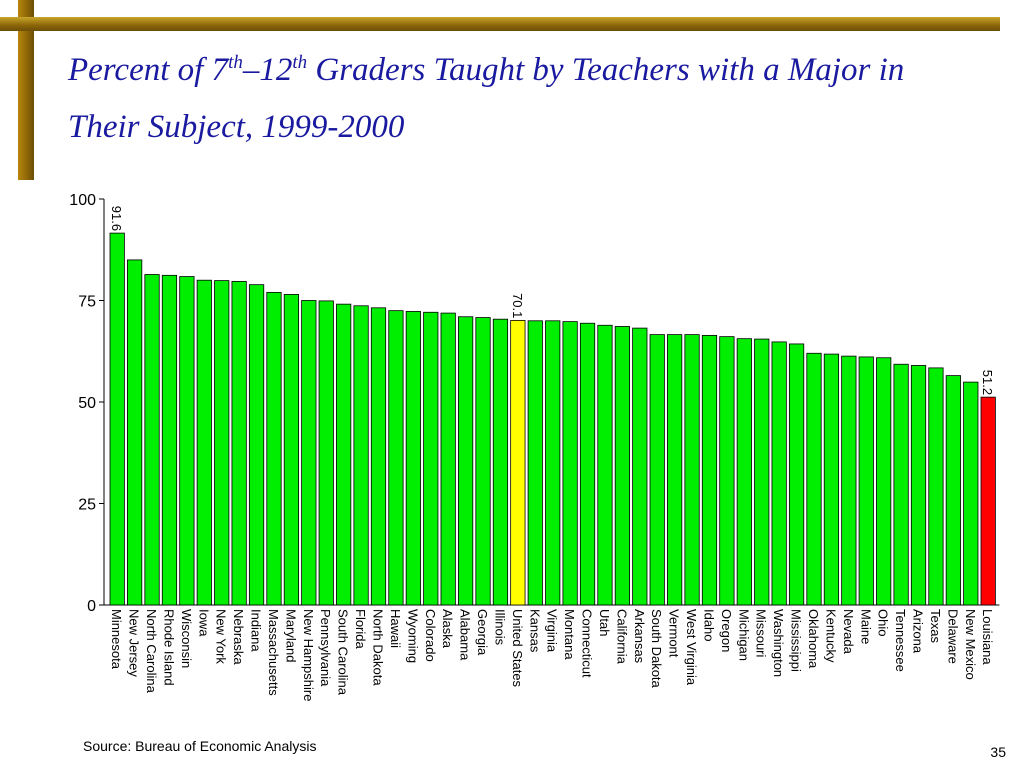  I want to click on bar-maine, so click(866, 481).